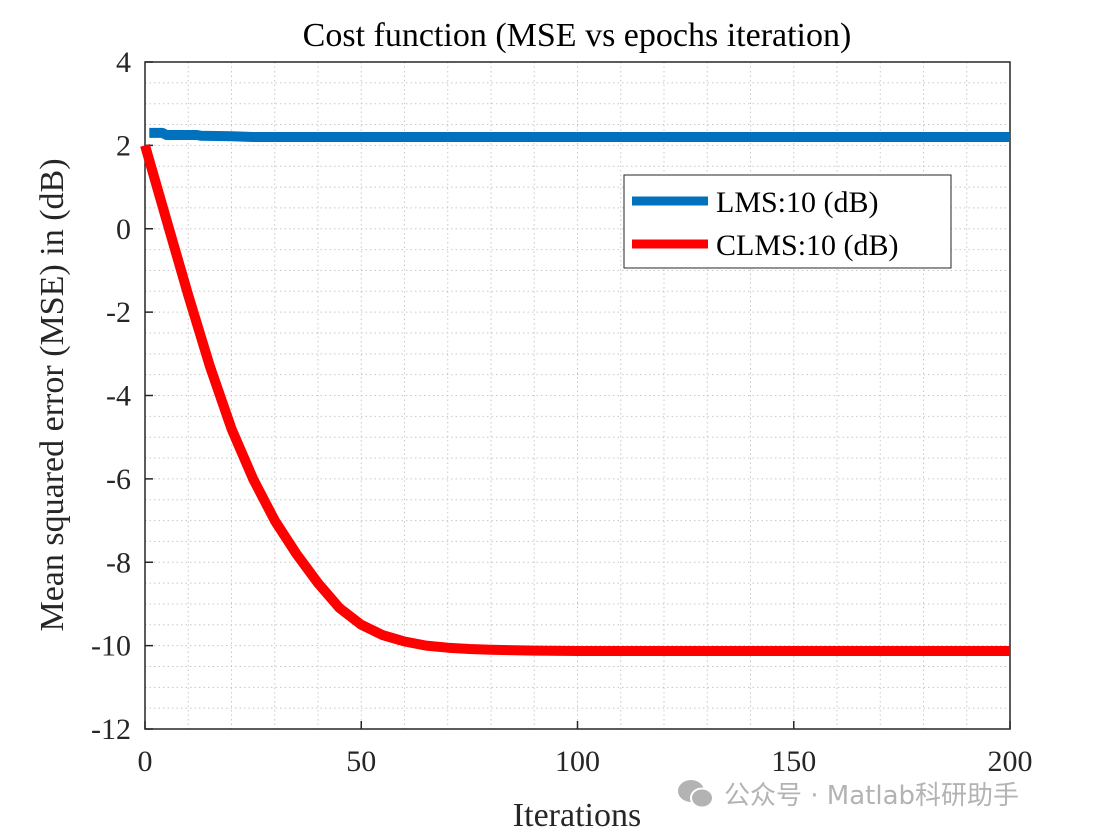 This screenshot has height=836, width=1115. I want to click on watermark-text: 公众号 · Matlab科研助手, so click(872, 796).